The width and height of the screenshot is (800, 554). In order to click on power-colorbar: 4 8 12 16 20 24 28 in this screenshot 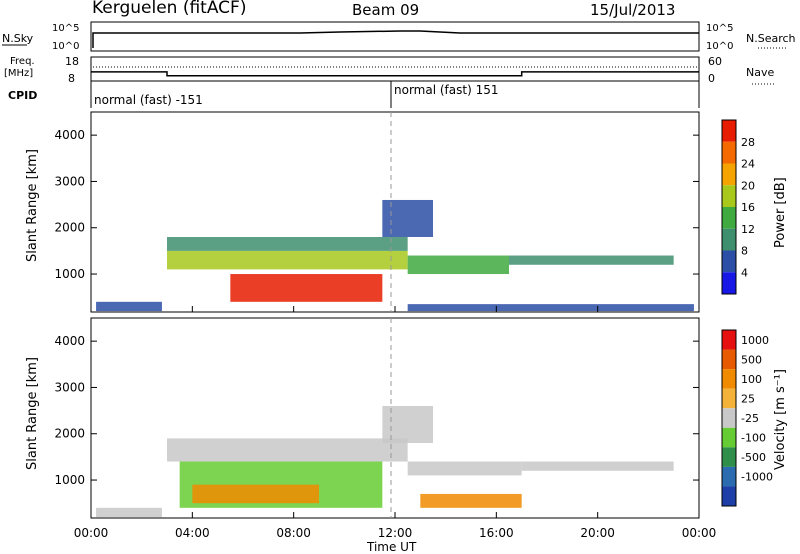, I will do `click(738, 207)`.